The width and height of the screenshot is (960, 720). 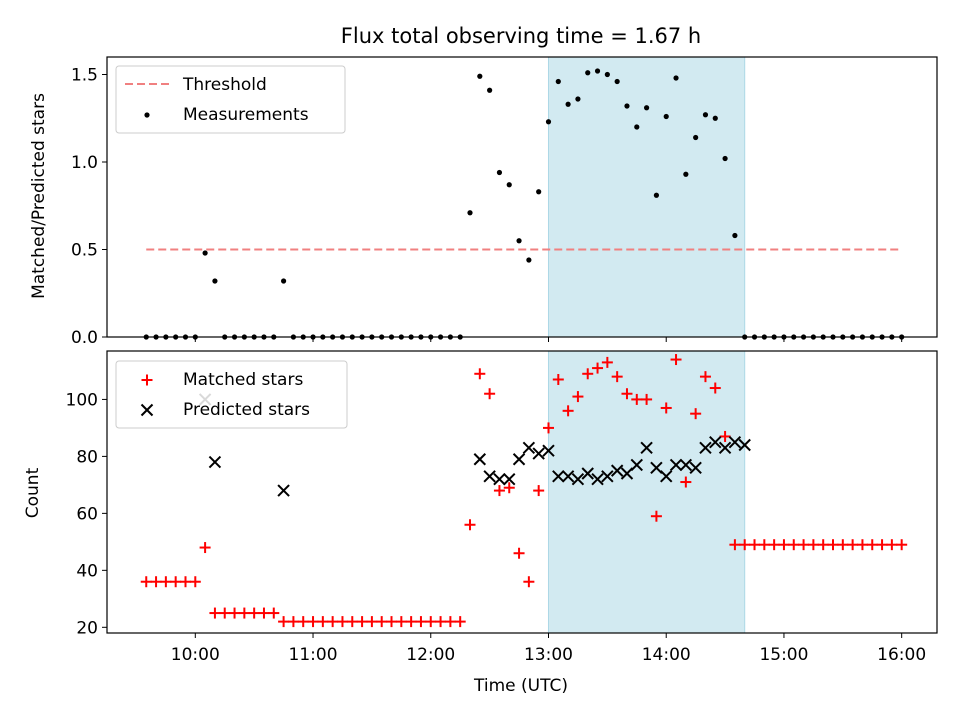 I want to click on legend-x-marker, so click(x=147, y=410).